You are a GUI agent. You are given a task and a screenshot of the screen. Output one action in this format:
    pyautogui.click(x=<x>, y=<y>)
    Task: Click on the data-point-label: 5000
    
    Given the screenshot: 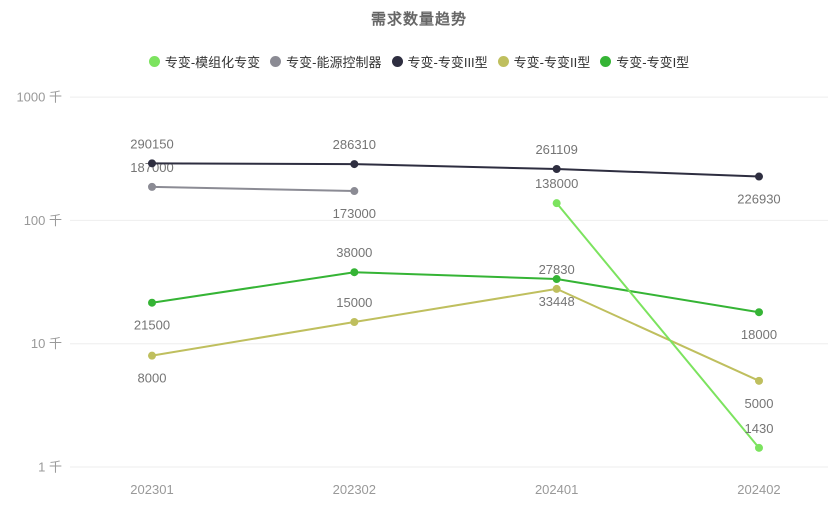 What is the action you would take?
    pyautogui.click(x=759, y=403)
    